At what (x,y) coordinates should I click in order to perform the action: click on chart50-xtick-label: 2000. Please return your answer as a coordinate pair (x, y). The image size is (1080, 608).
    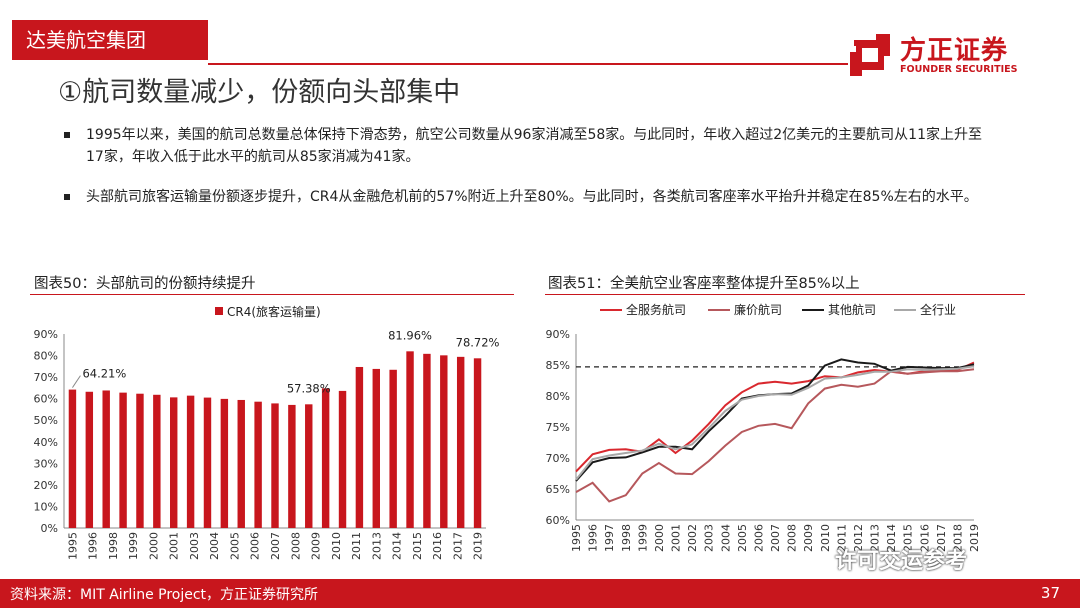
    Looking at the image, I should click on (153, 546).